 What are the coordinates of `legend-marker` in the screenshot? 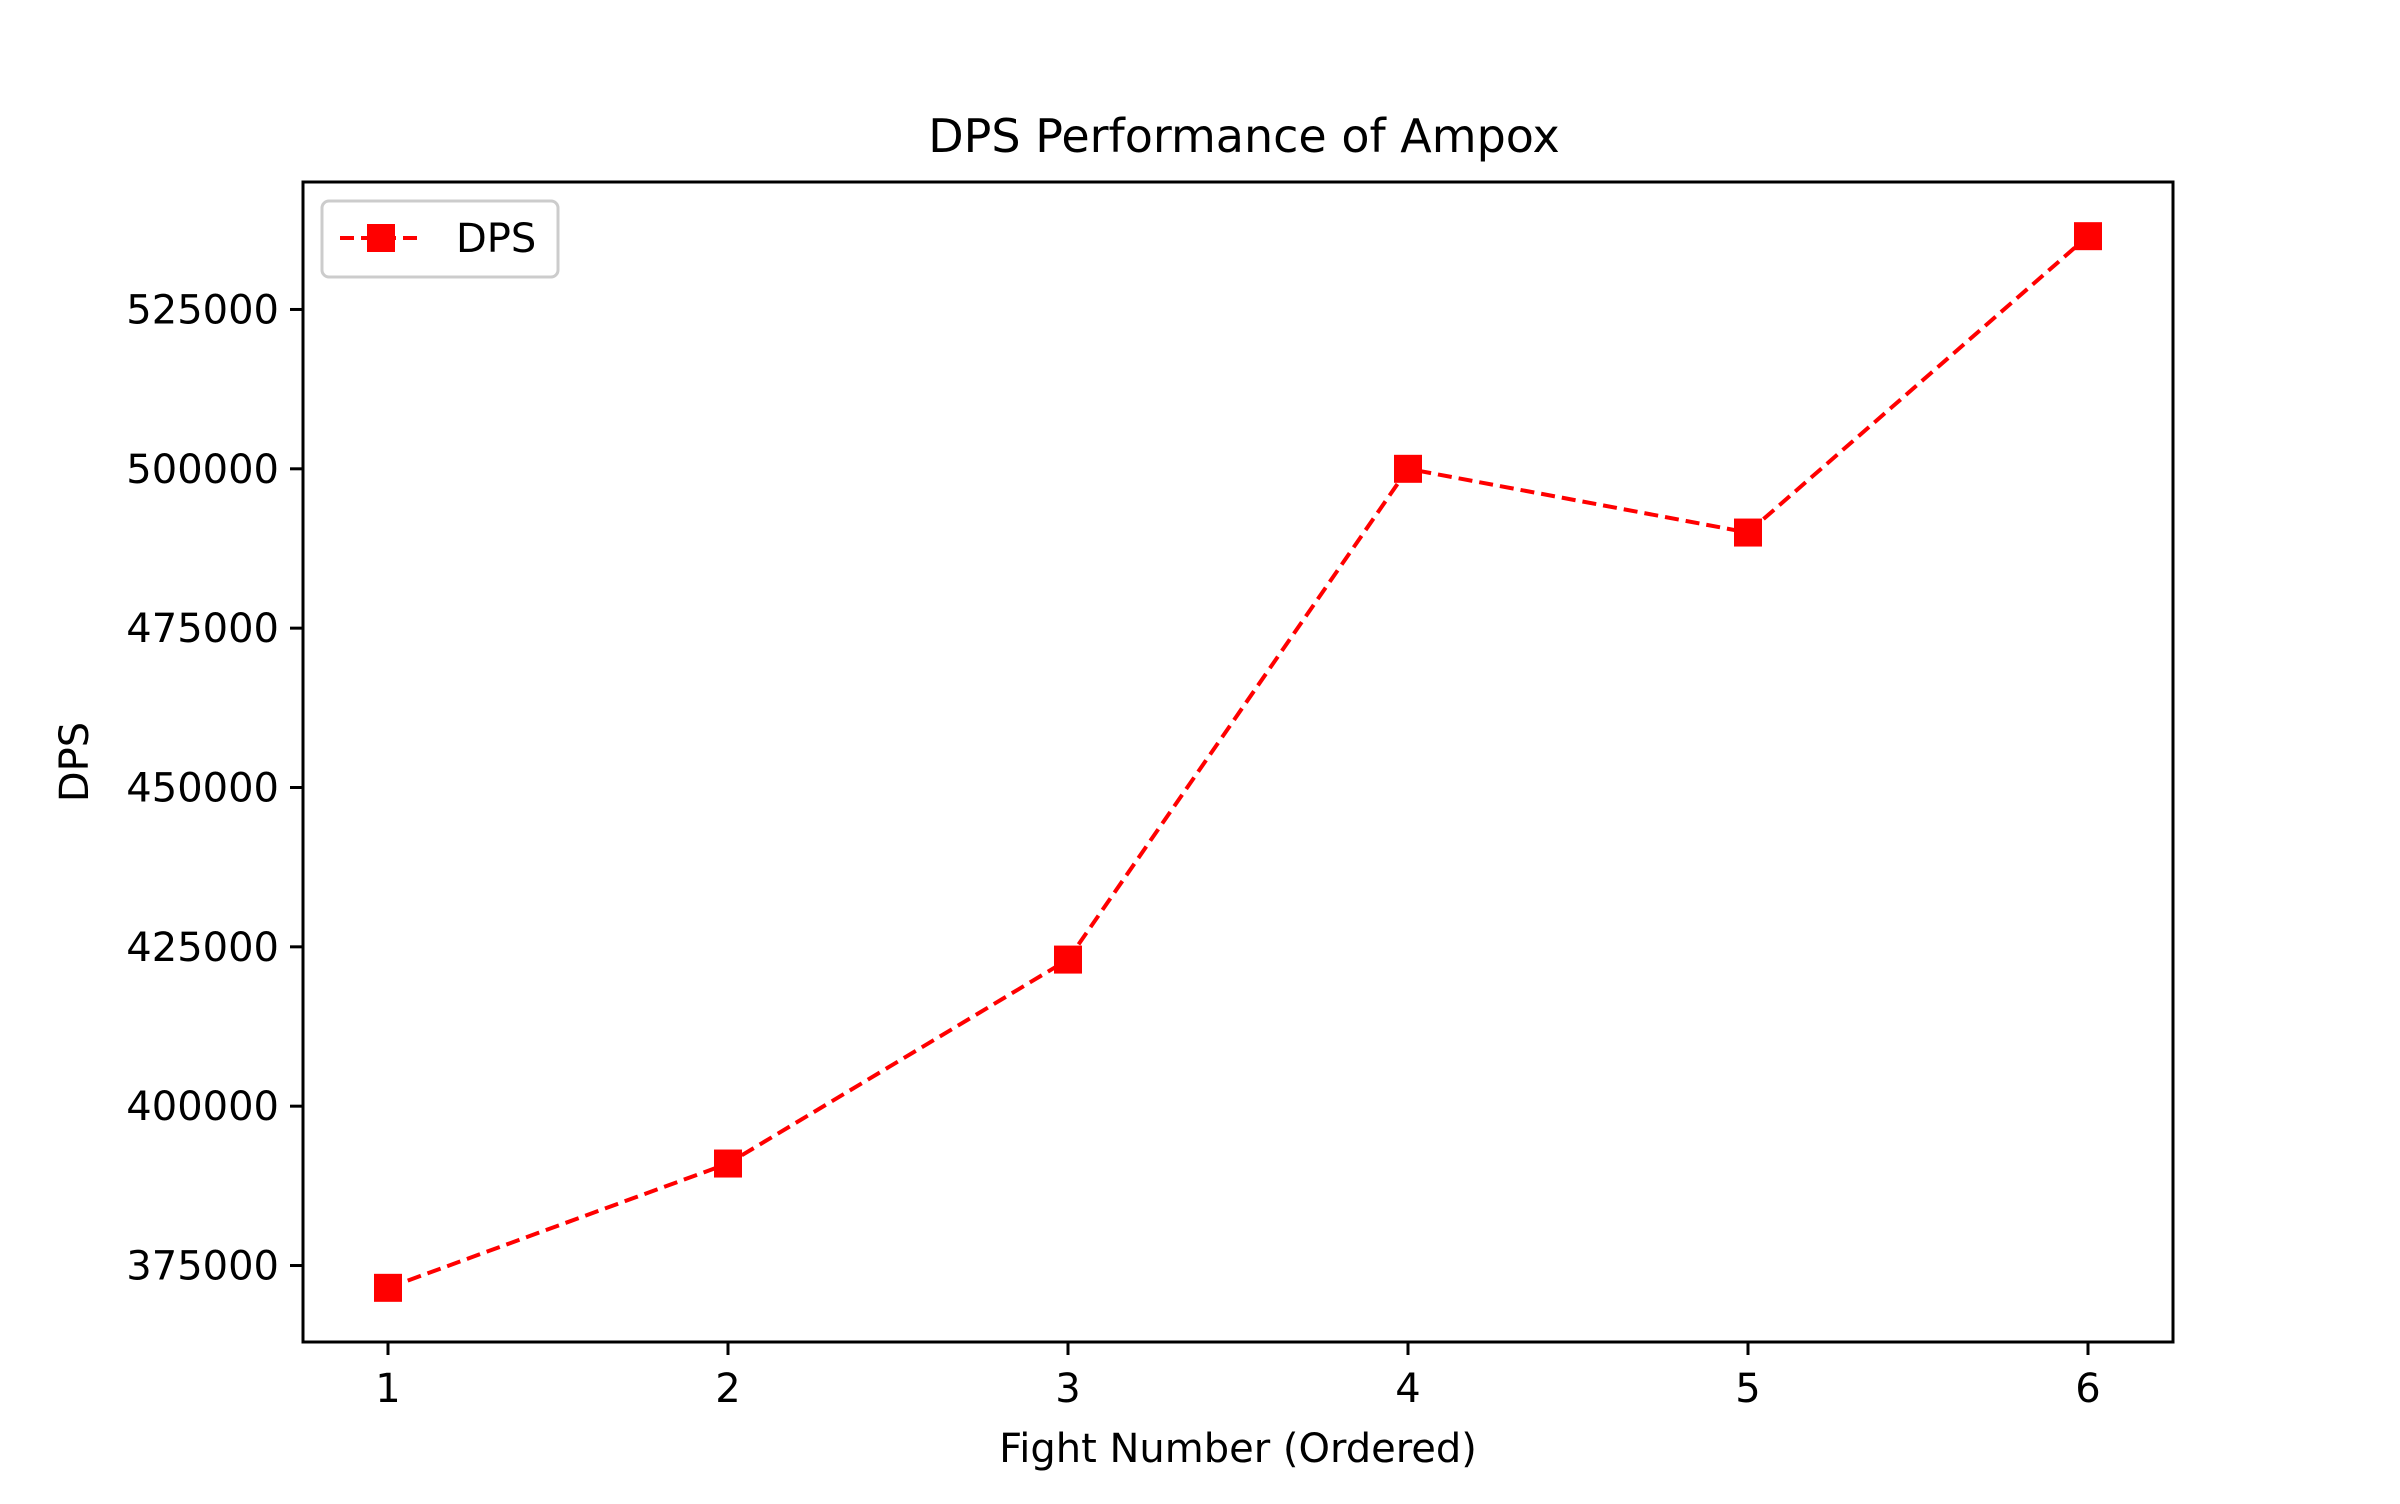 It's located at (381, 238).